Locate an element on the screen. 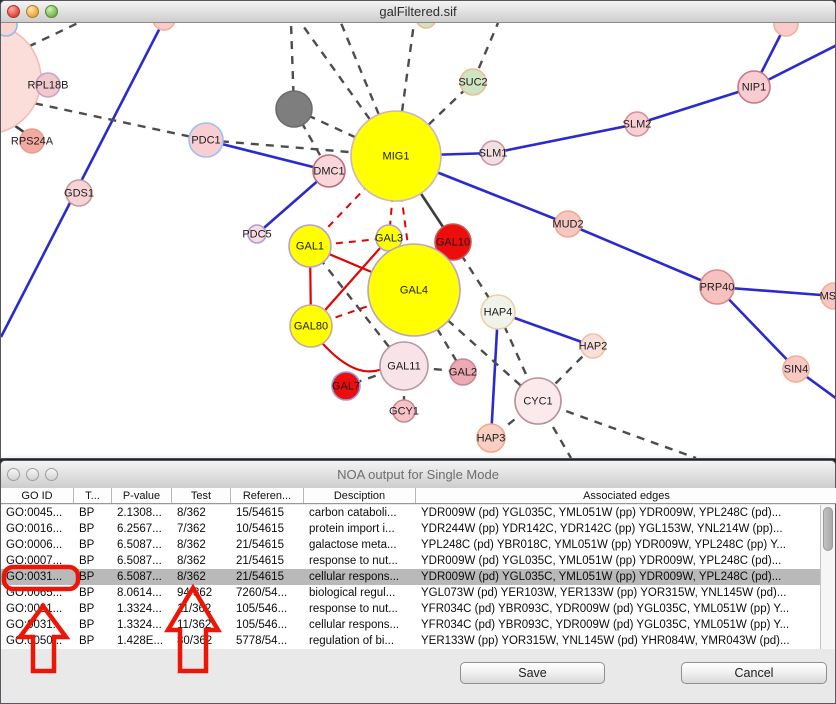 The image size is (836, 704). node-MIG1: MIG1 is located at coordinates (396, 156).